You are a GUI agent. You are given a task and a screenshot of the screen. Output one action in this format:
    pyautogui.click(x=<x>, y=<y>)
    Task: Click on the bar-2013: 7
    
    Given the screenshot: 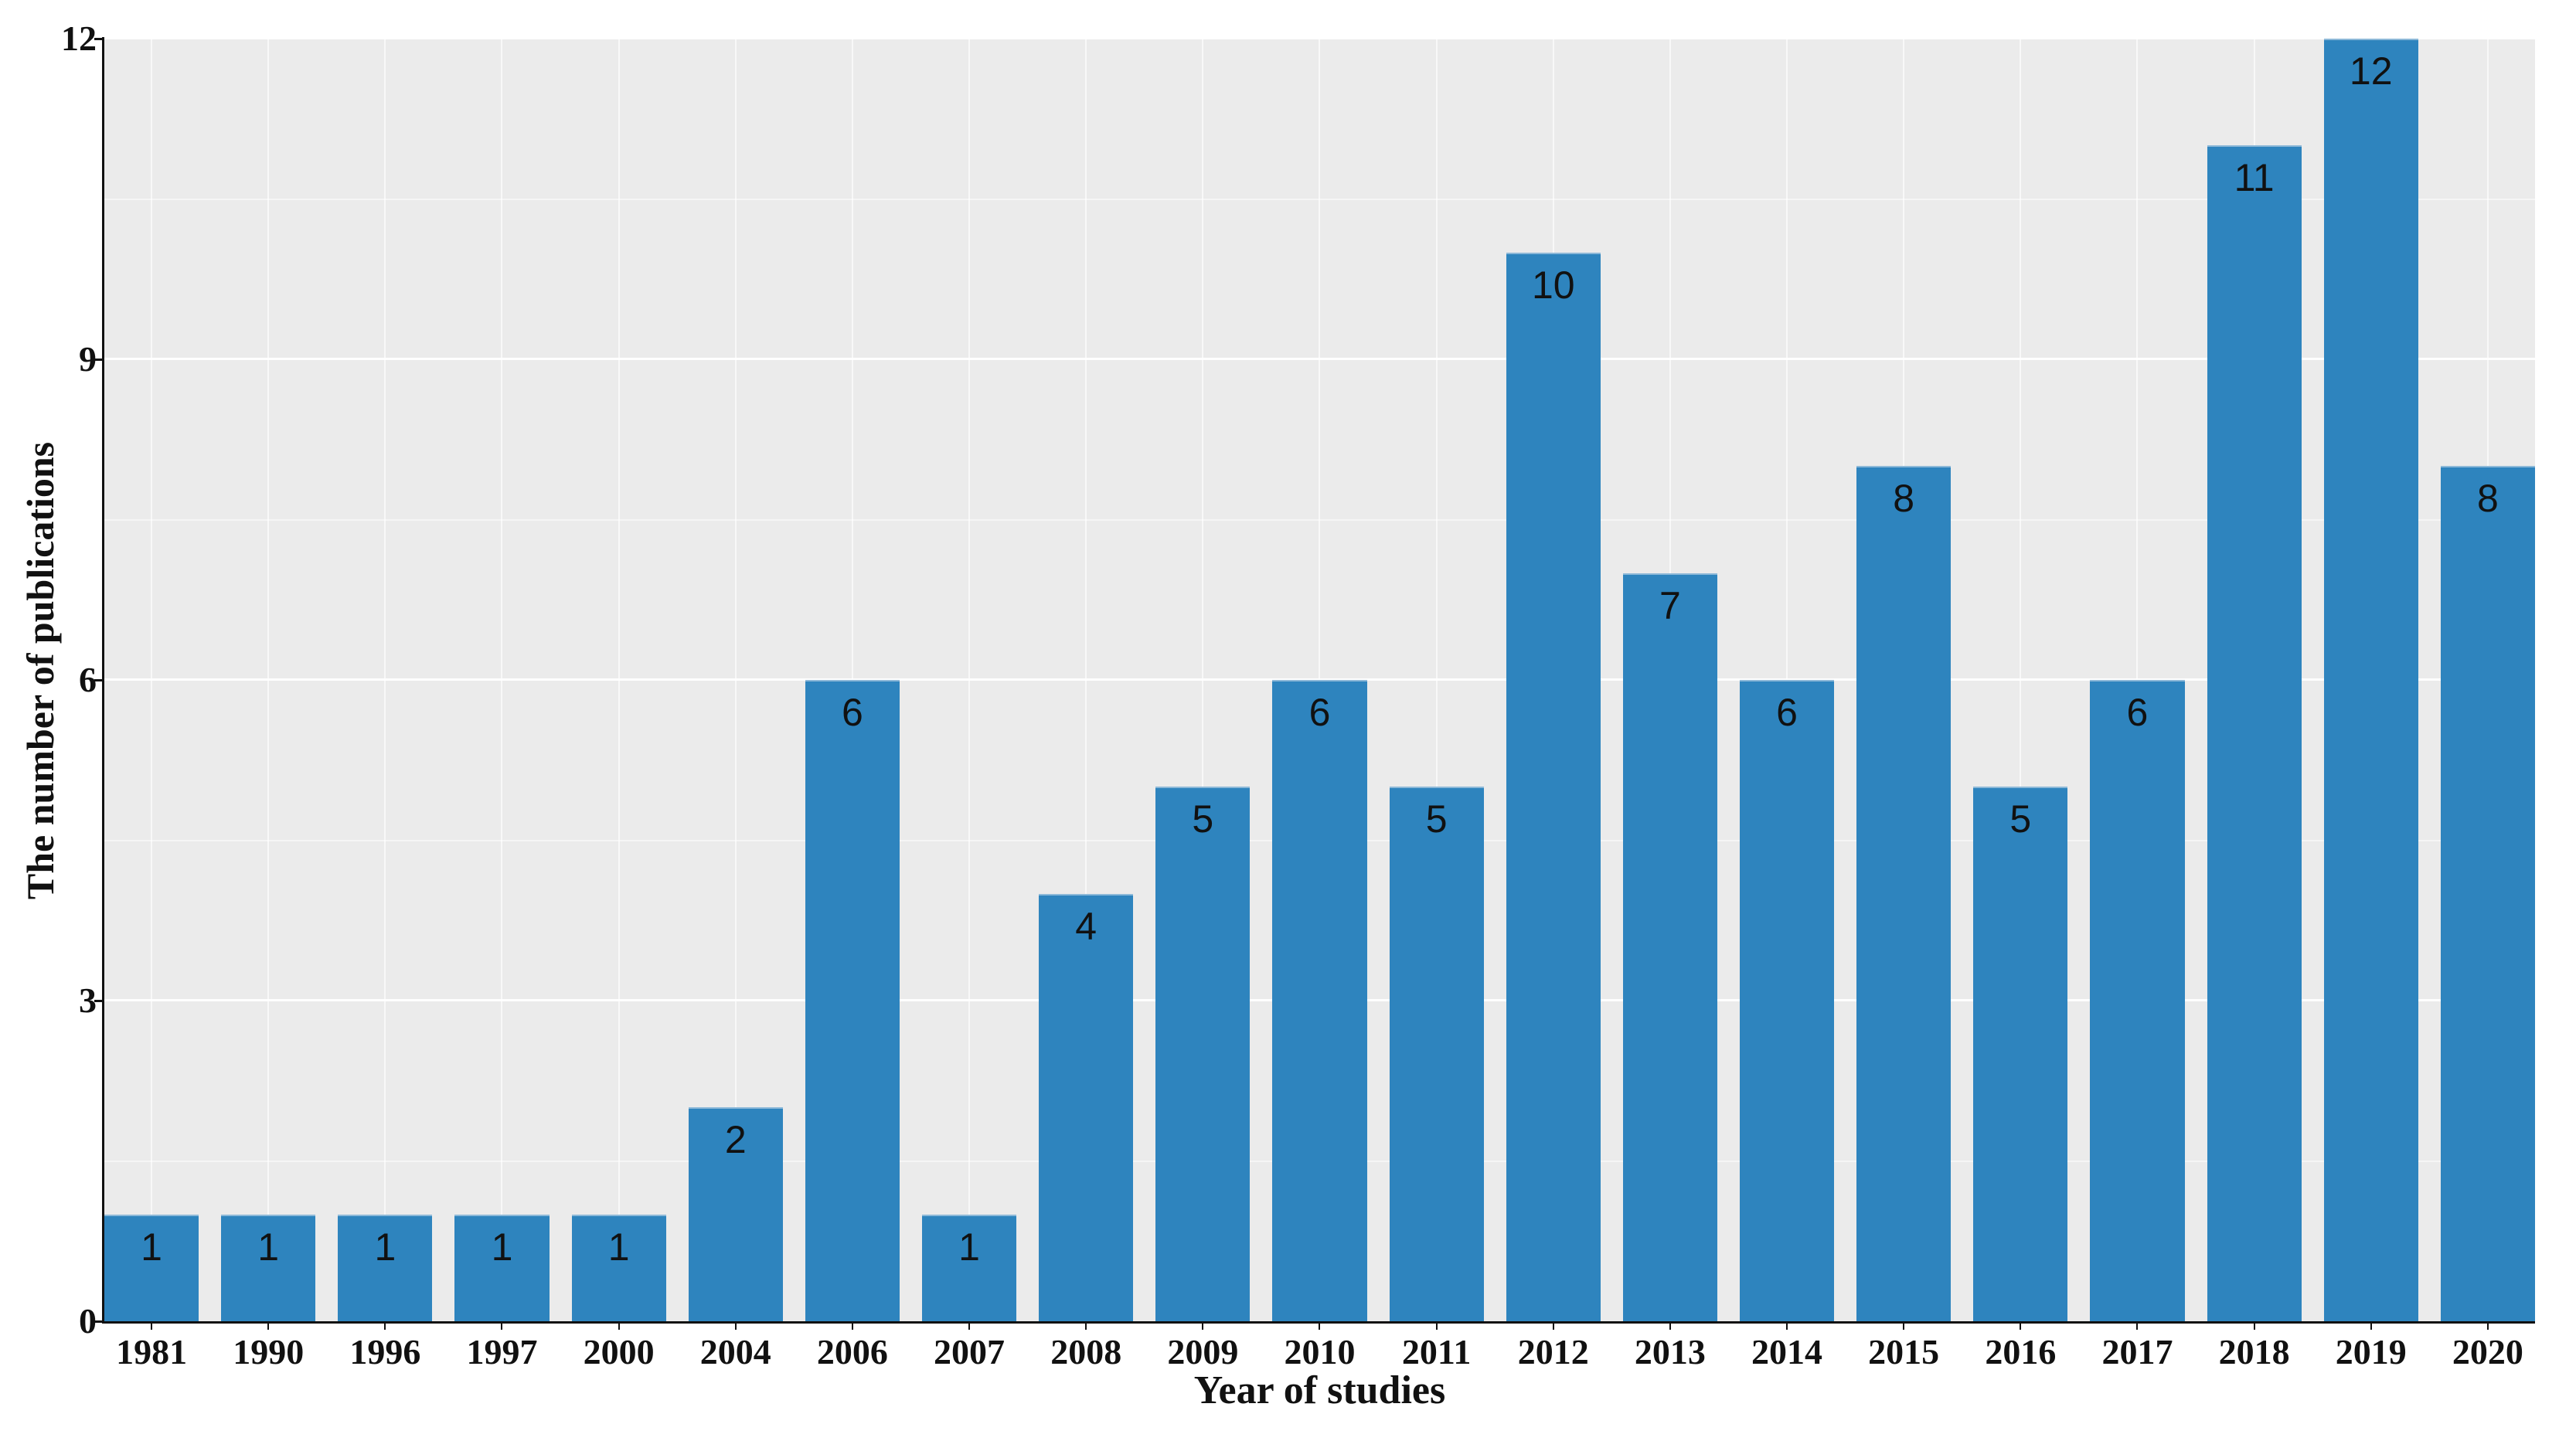 What is the action you would take?
    pyautogui.click(x=1669, y=947)
    